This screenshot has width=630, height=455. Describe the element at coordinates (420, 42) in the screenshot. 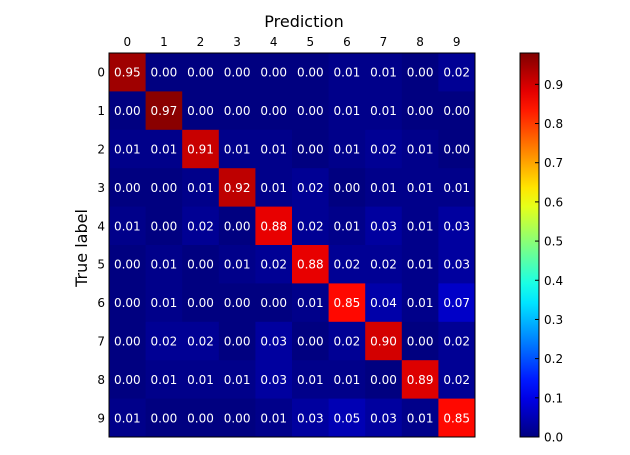

I see `x-tick-label: 8` at that location.